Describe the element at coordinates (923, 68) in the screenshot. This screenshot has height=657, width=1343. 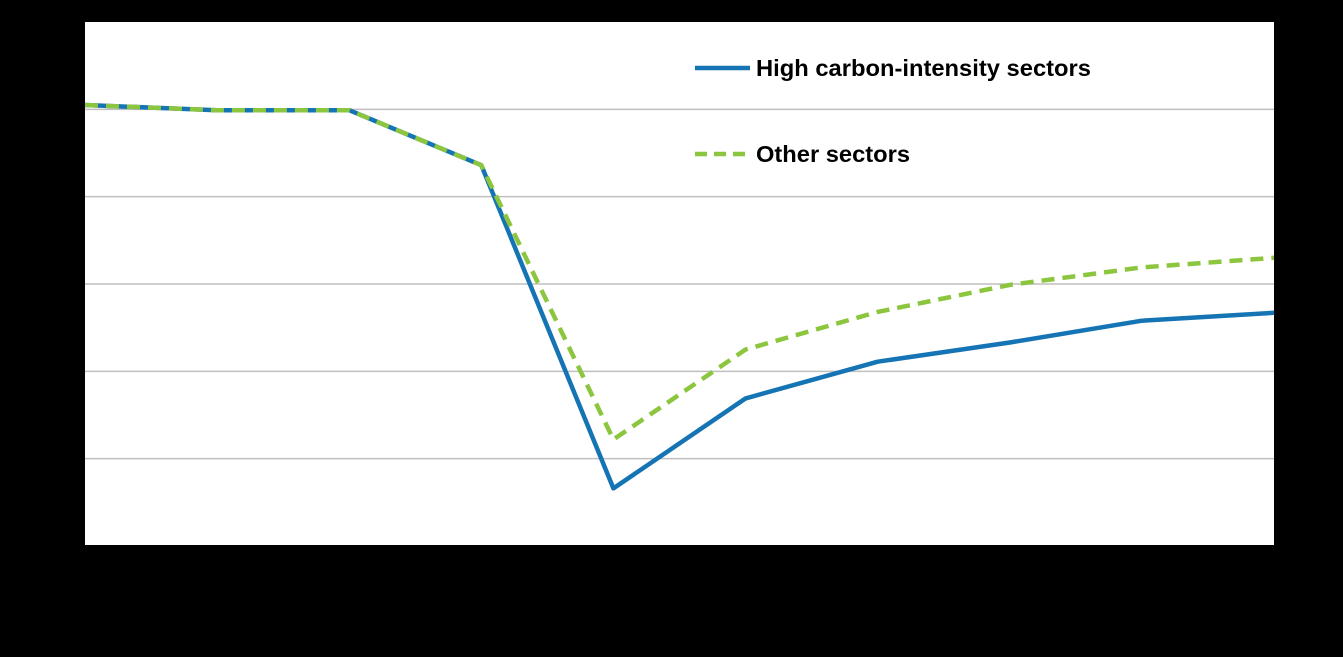
I see `legend-label: High carbon-intensity sectors` at that location.